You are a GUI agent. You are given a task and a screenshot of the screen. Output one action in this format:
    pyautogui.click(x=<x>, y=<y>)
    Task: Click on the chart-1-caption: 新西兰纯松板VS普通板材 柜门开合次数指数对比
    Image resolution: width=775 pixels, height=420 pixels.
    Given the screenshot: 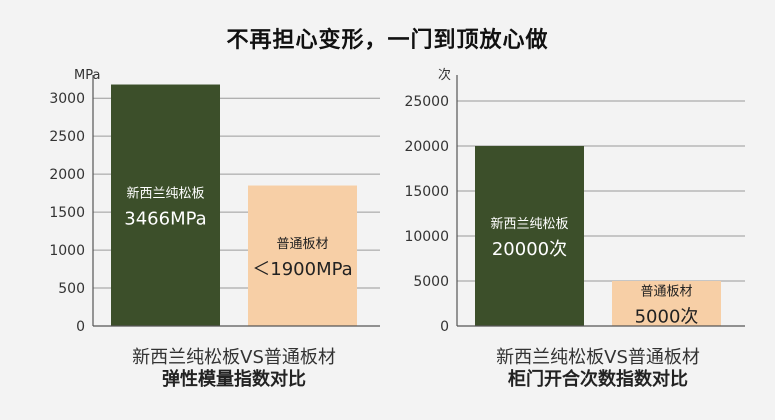 What is the action you would take?
    pyautogui.click(x=598, y=369)
    